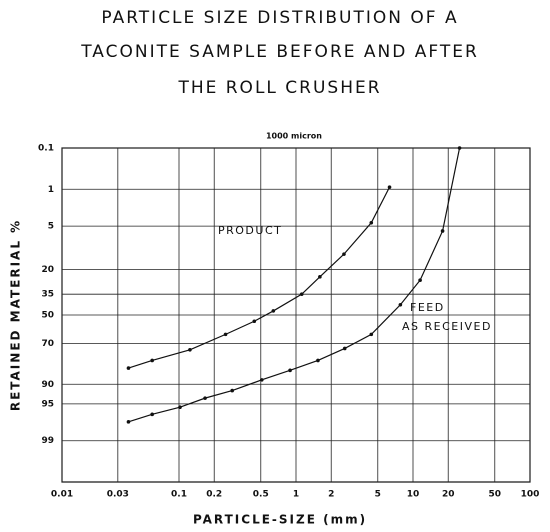 The width and height of the screenshot is (550, 532). Describe the element at coordinates (294, 136) in the screenshot. I see `annotation: 1000 micron` at that location.